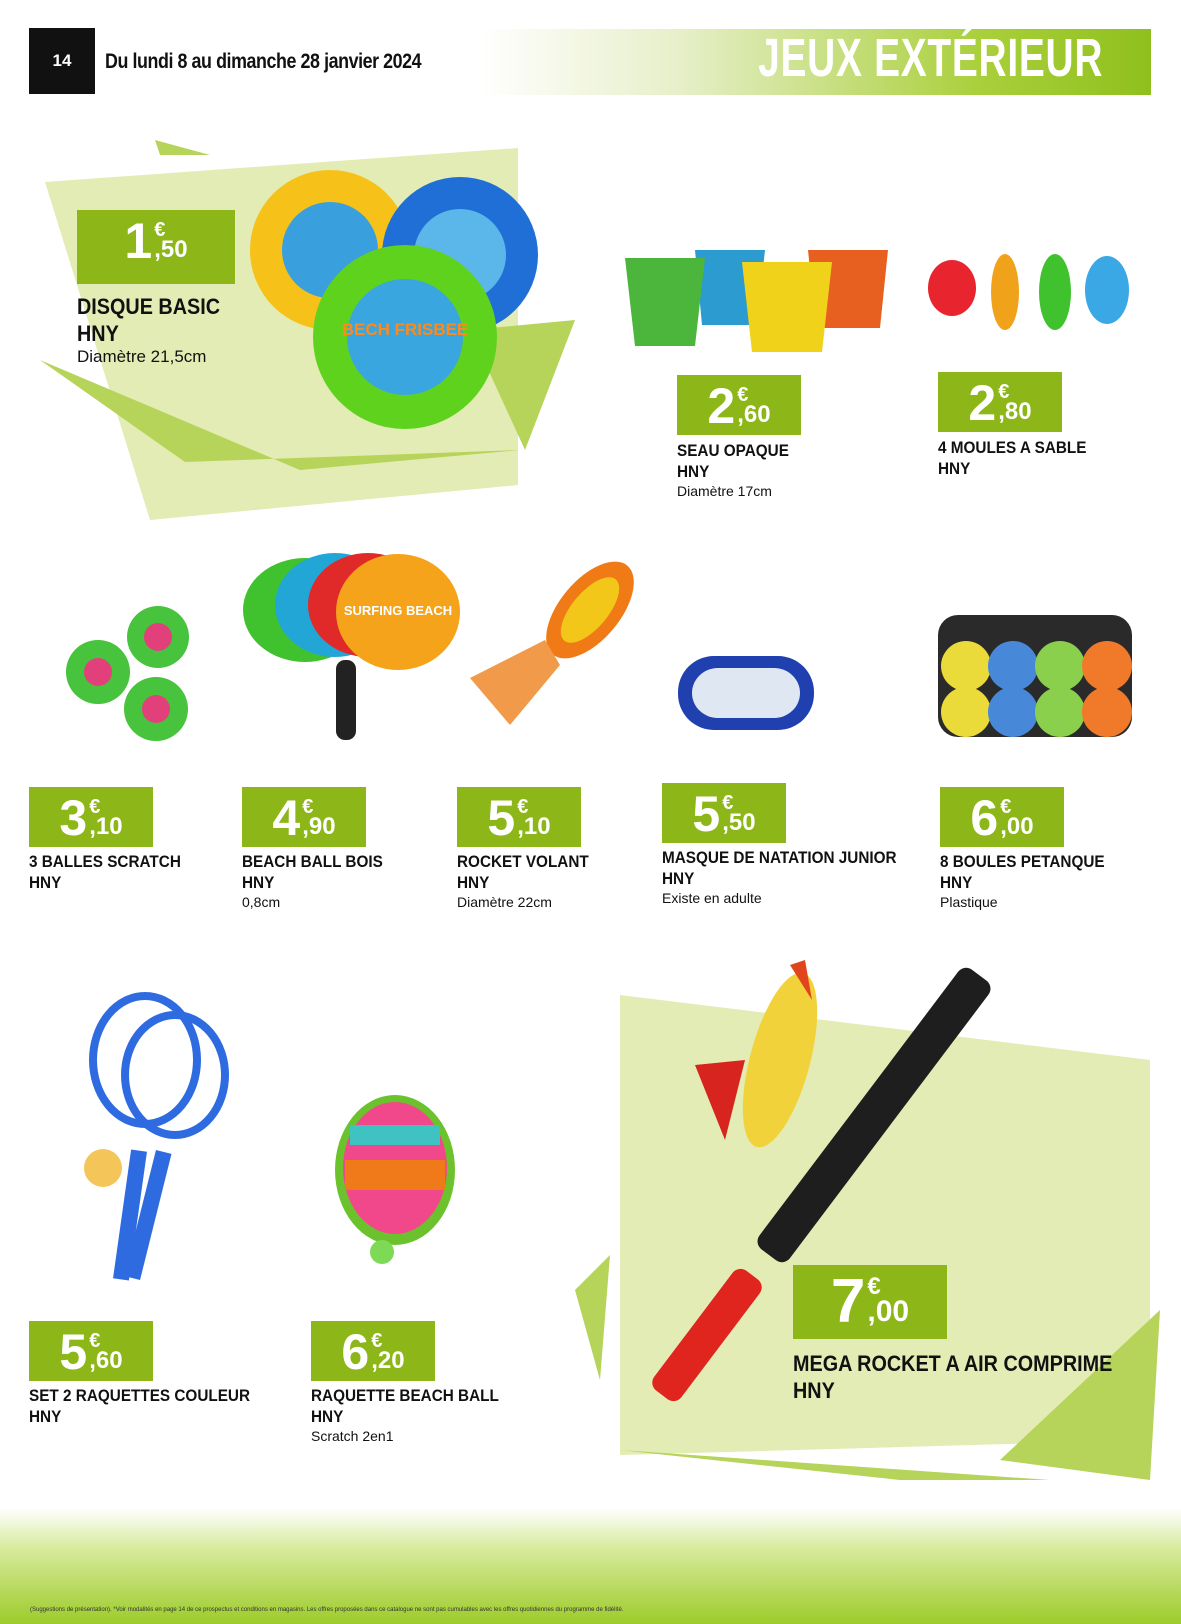 This screenshot has width=1181, height=1624. I want to click on product-name: SET 2 RAQUETTES COULEUR, so click(140, 1395).